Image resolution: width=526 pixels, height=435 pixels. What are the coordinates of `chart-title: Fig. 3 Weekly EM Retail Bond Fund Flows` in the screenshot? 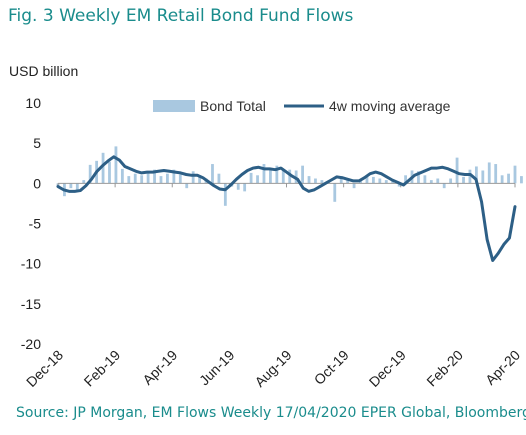 It's located at (181, 16).